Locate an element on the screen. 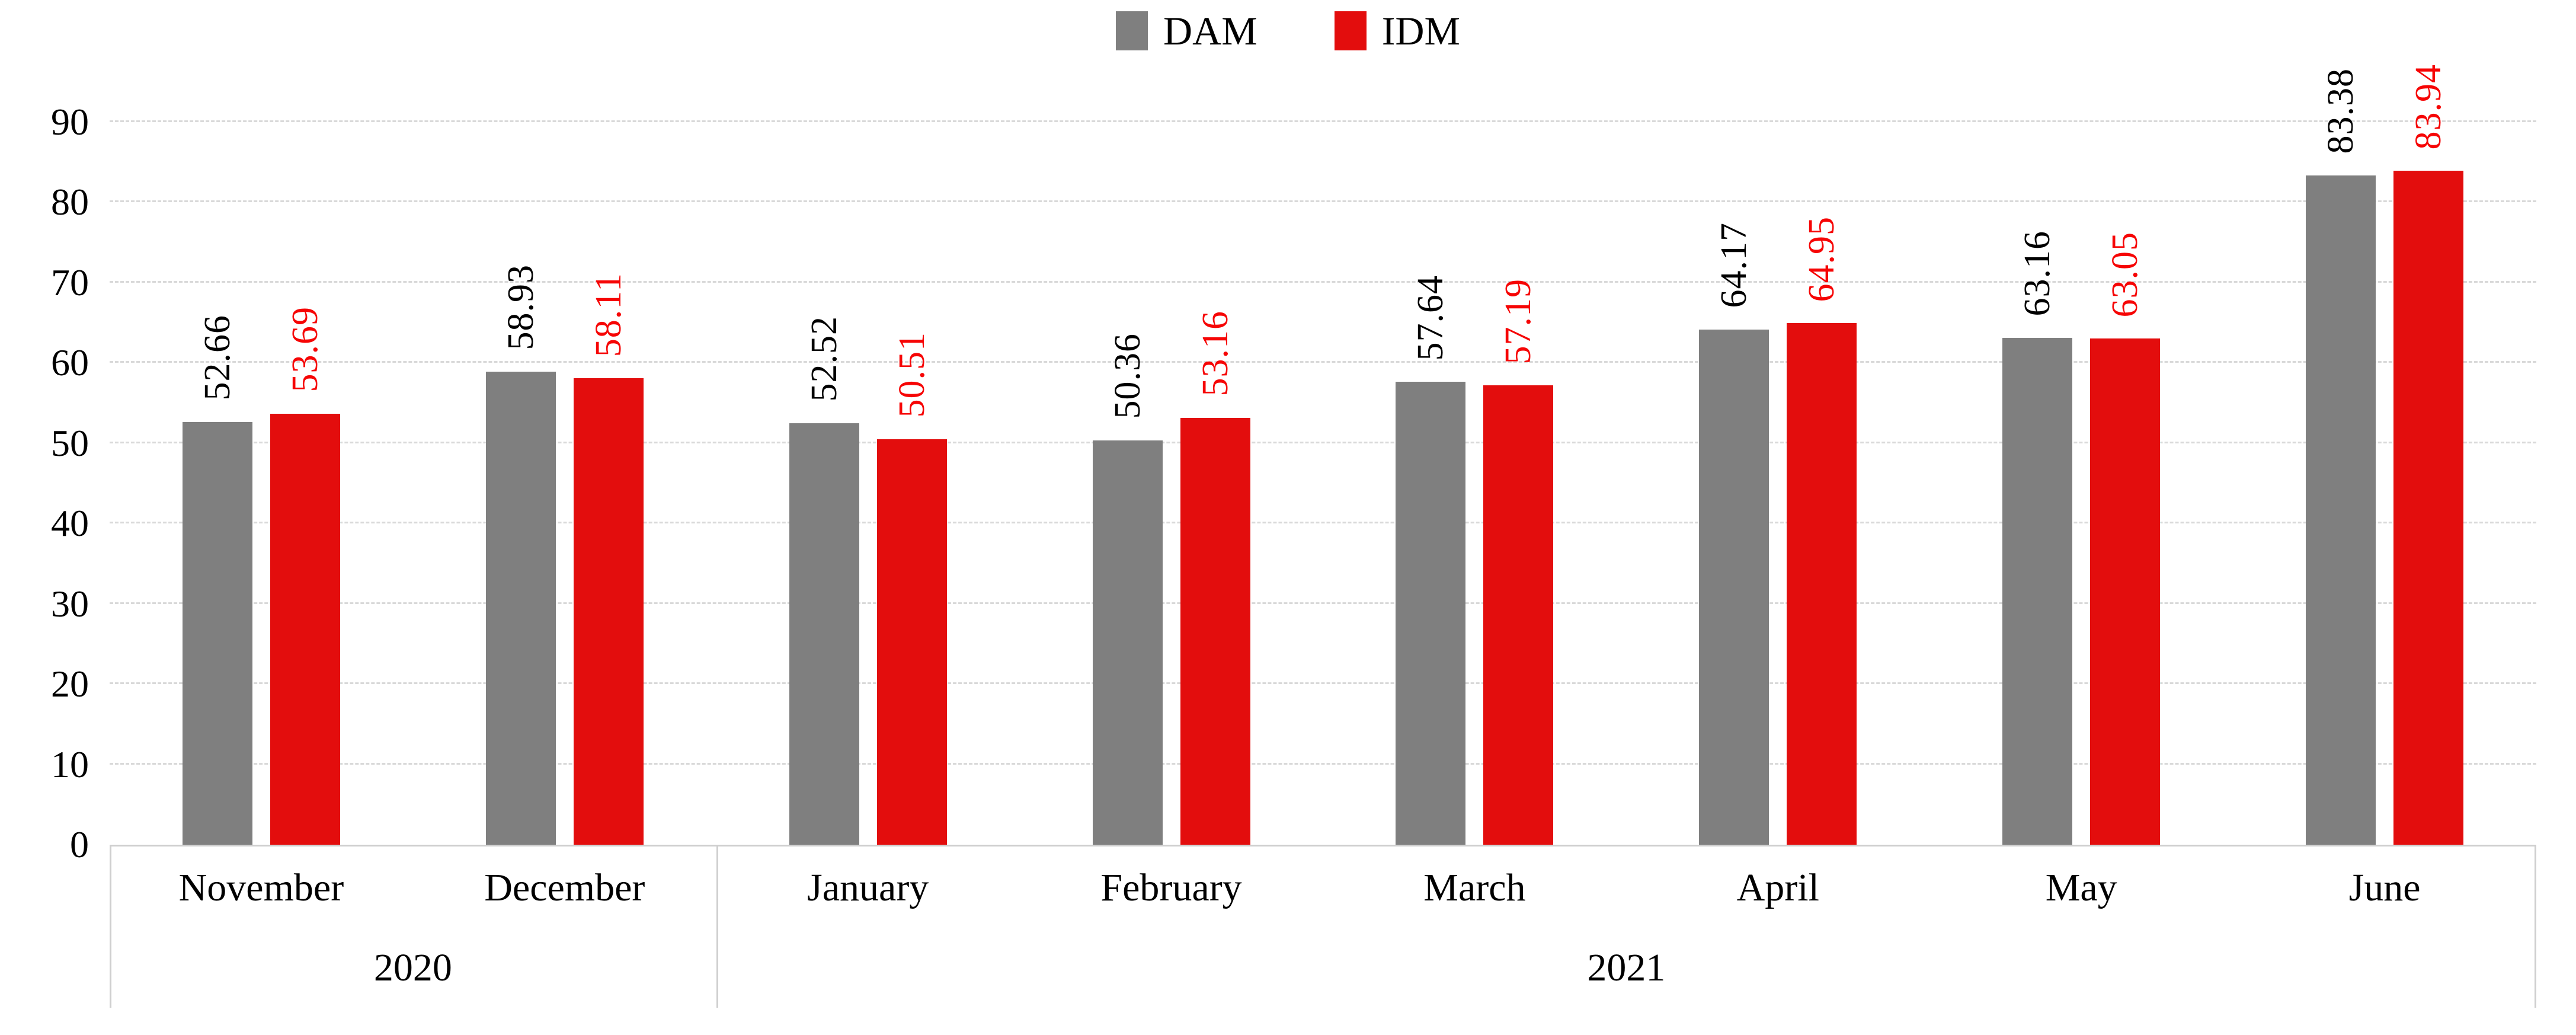 The image size is (2576, 1035). bar-dam-april: 64.17 is located at coordinates (1734, 533).